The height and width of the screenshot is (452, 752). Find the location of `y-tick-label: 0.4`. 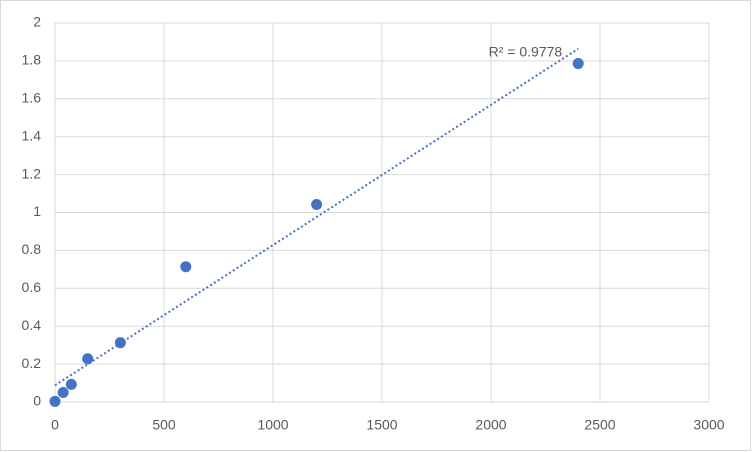

y-tick-label: 0.4 is located at coordinates (32, 325).